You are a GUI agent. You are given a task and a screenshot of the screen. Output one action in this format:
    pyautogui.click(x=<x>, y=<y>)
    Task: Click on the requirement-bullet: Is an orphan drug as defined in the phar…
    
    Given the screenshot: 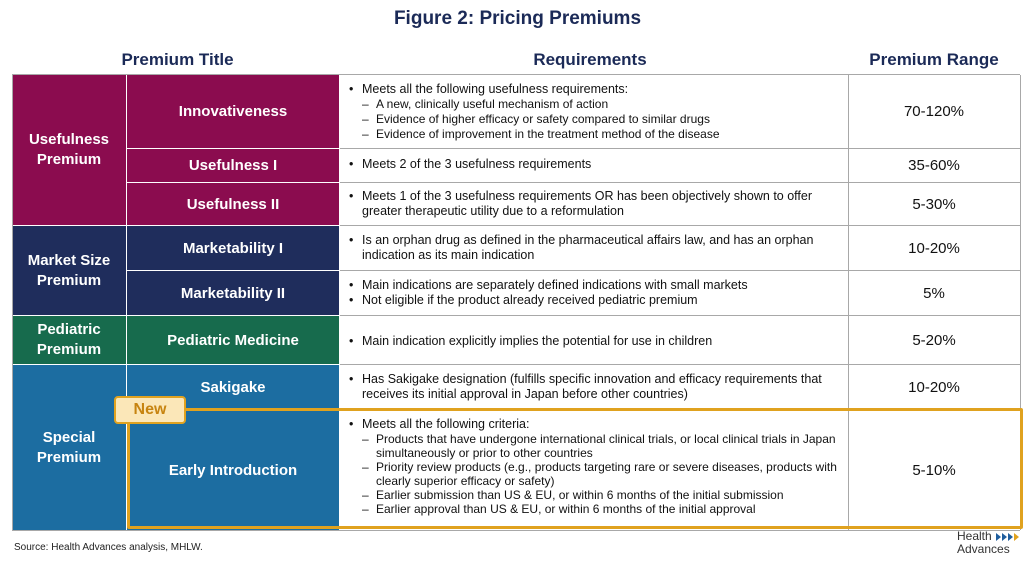 What is the action you would take?
    pyautogui.click(x=594, y=248)
    